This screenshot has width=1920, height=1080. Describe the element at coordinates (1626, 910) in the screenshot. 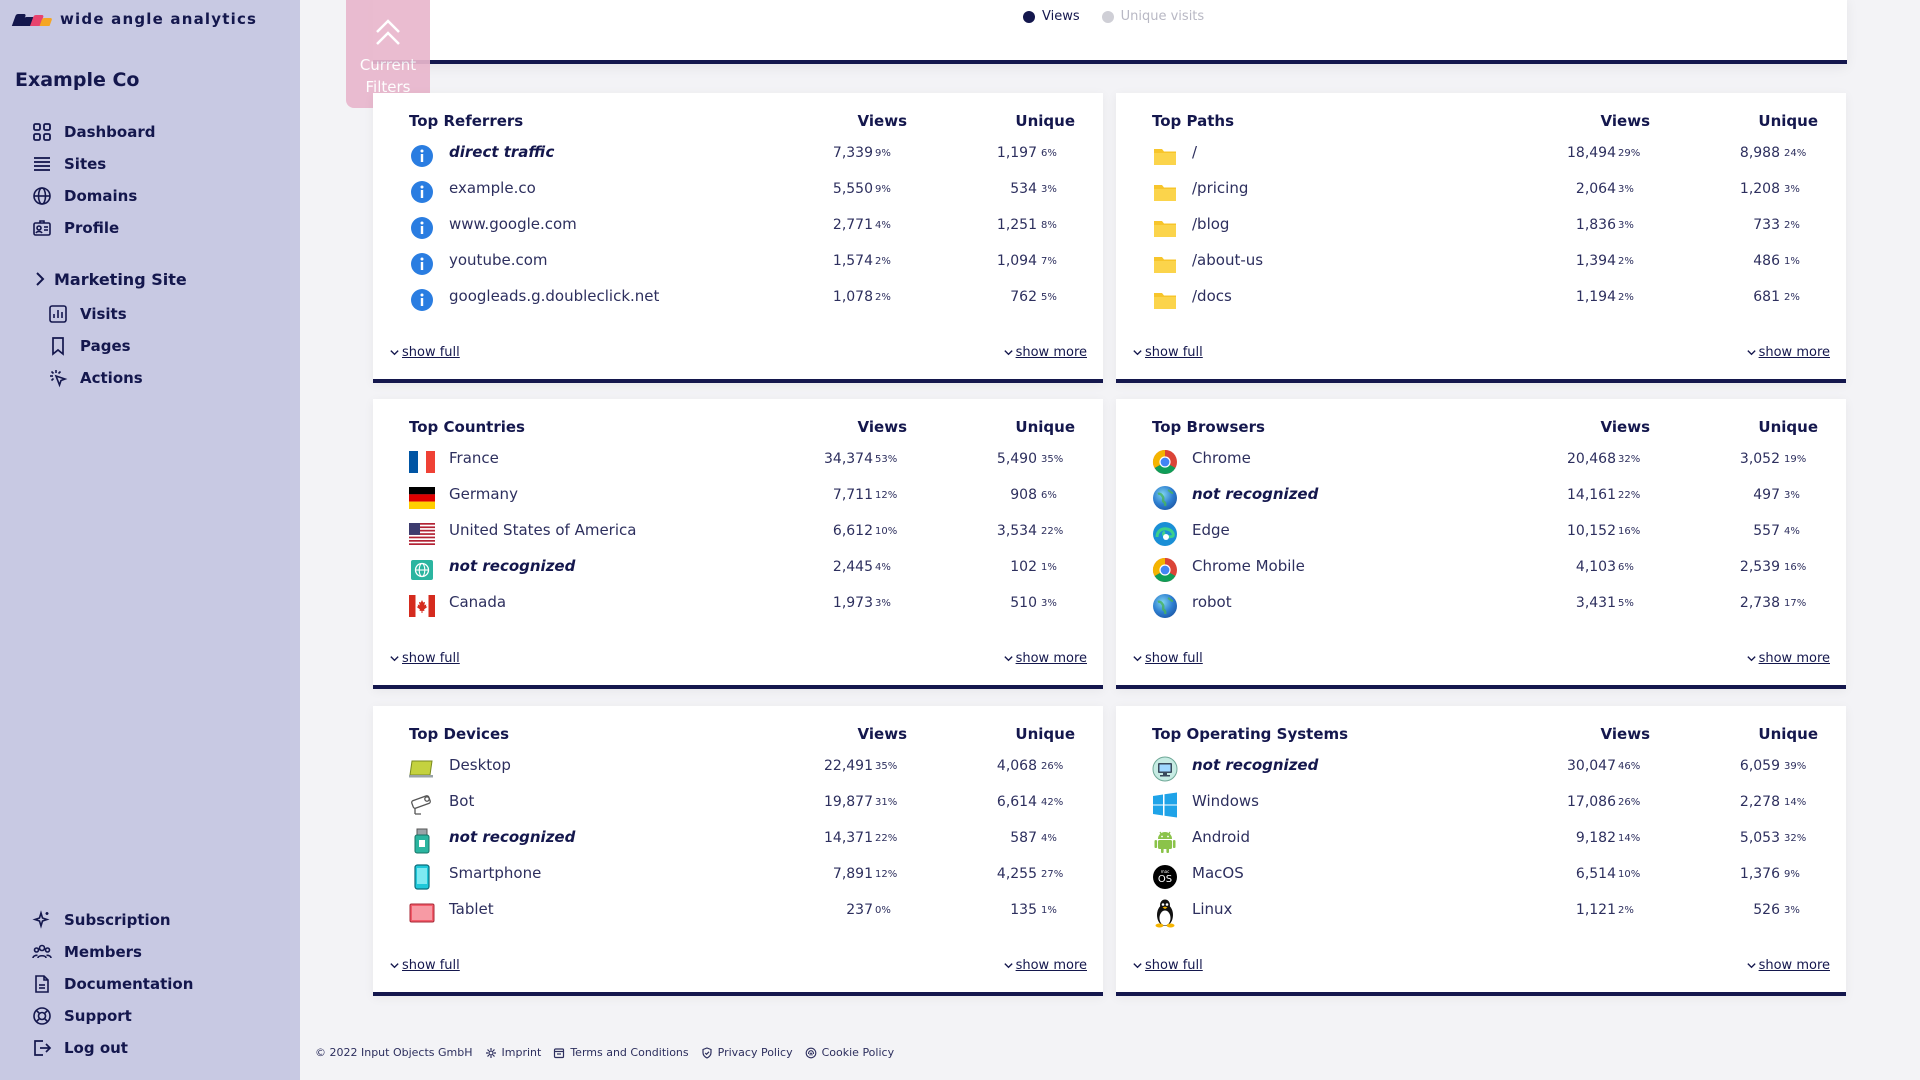

I see `row-views-percent: 2%` at that location.